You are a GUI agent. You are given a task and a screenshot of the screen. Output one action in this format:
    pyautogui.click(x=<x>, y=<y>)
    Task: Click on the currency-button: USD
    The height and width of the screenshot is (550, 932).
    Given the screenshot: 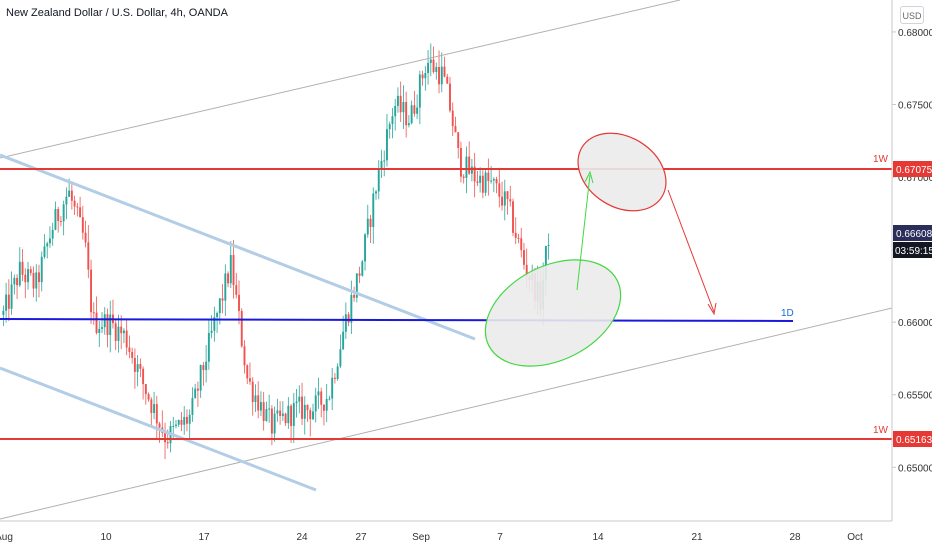 What is the action you would take?
    pyautogui.click(x=912, y=15)
    